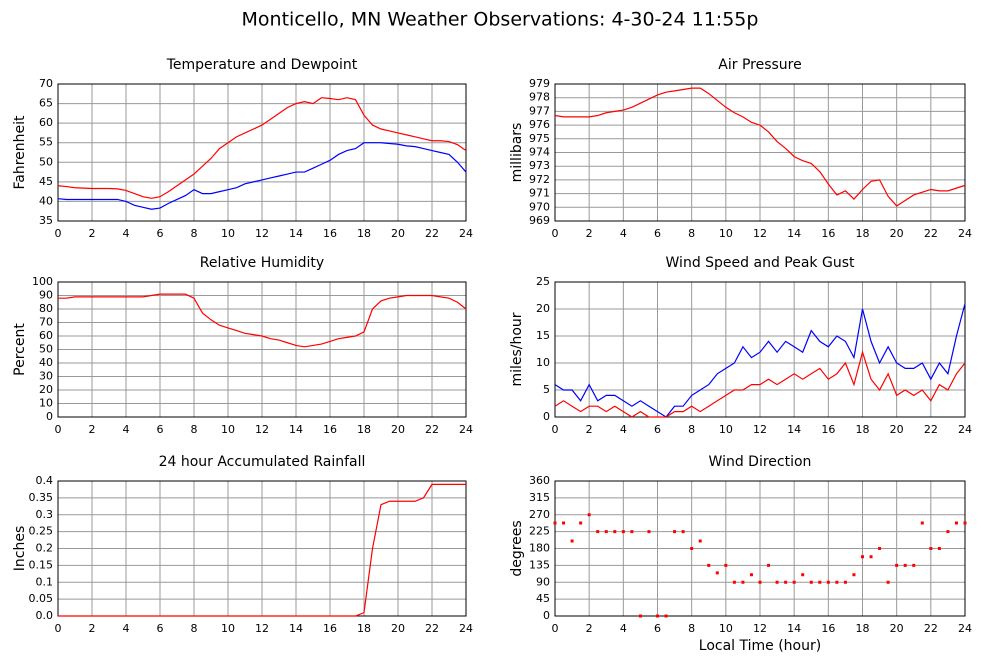  Describe the element at coordinates (262, 349) in the screenshot. I see `plot-frame` at that location.